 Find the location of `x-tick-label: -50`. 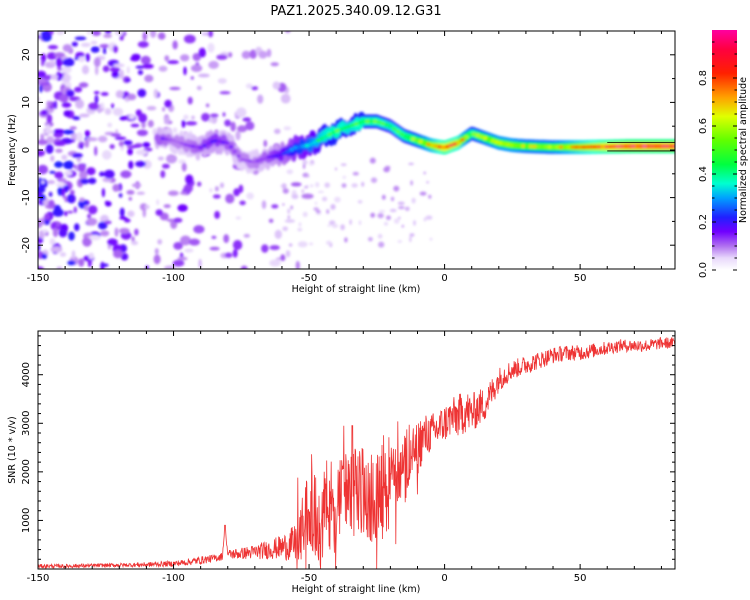

x-tick-label: -50 is located at coordinates (309, 278).